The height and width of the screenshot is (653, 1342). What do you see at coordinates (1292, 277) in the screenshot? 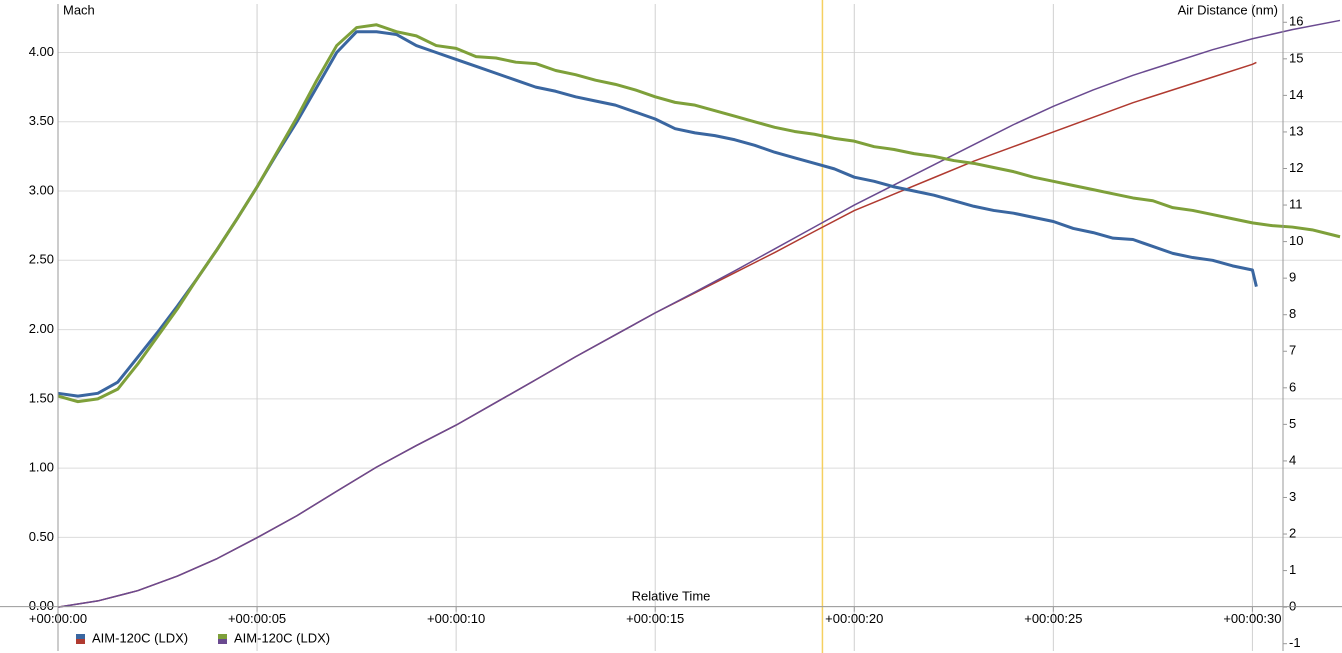
I see `y2-tick-label: 9` at bounding box center [1292, 277].